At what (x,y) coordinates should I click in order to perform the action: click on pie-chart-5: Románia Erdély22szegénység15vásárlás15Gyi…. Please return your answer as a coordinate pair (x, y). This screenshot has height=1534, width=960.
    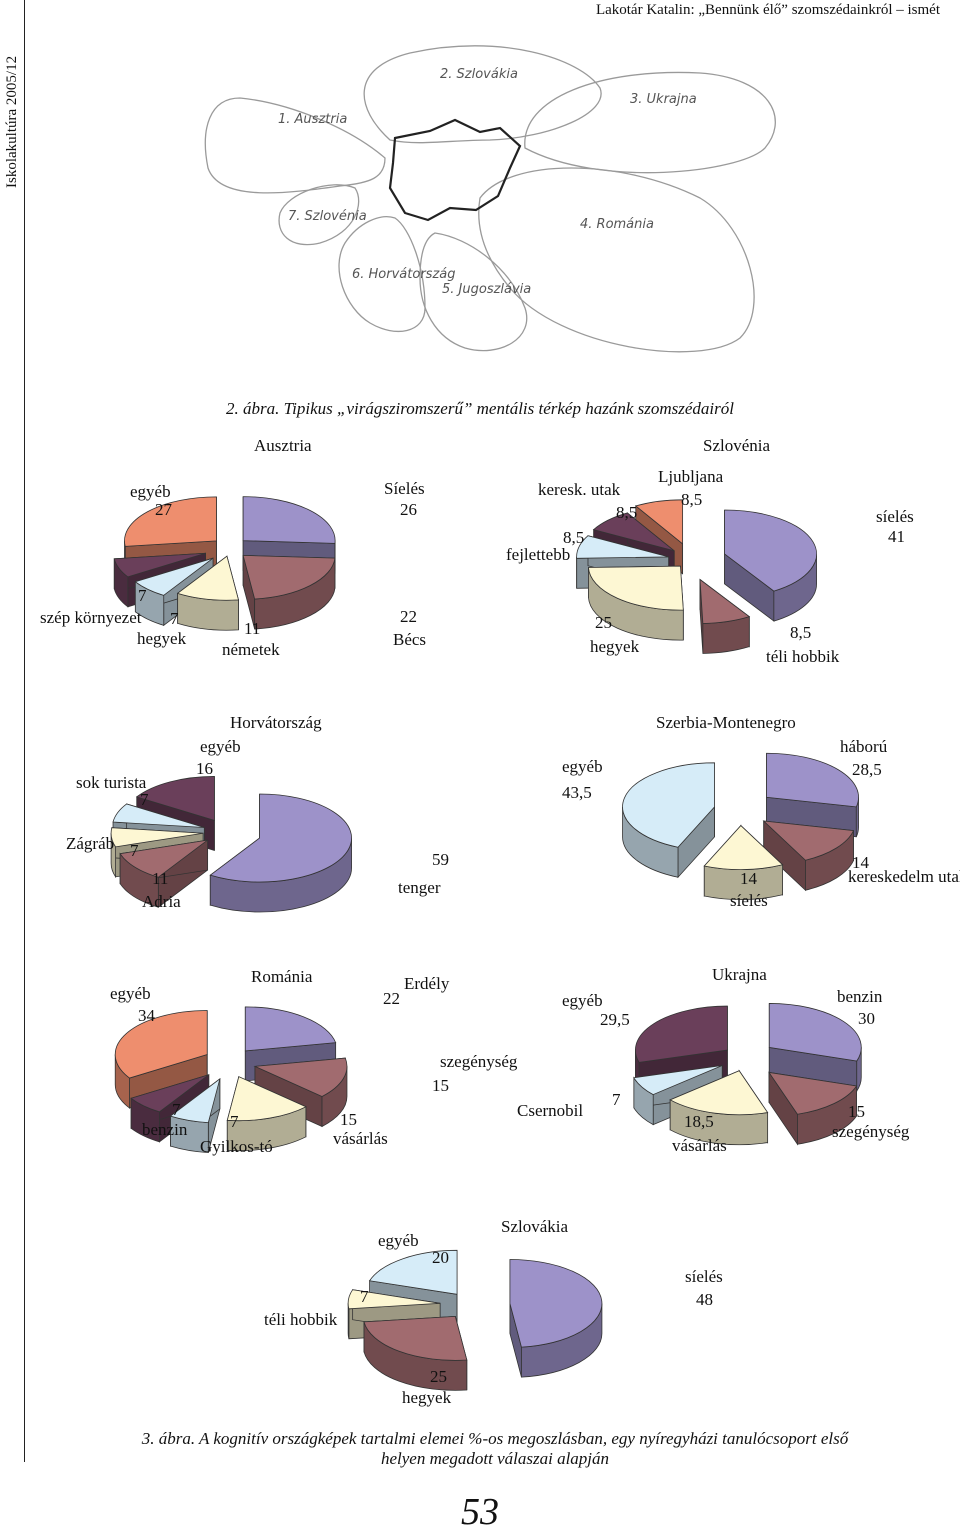
    Looking at the image, I should click on (314, 1061).